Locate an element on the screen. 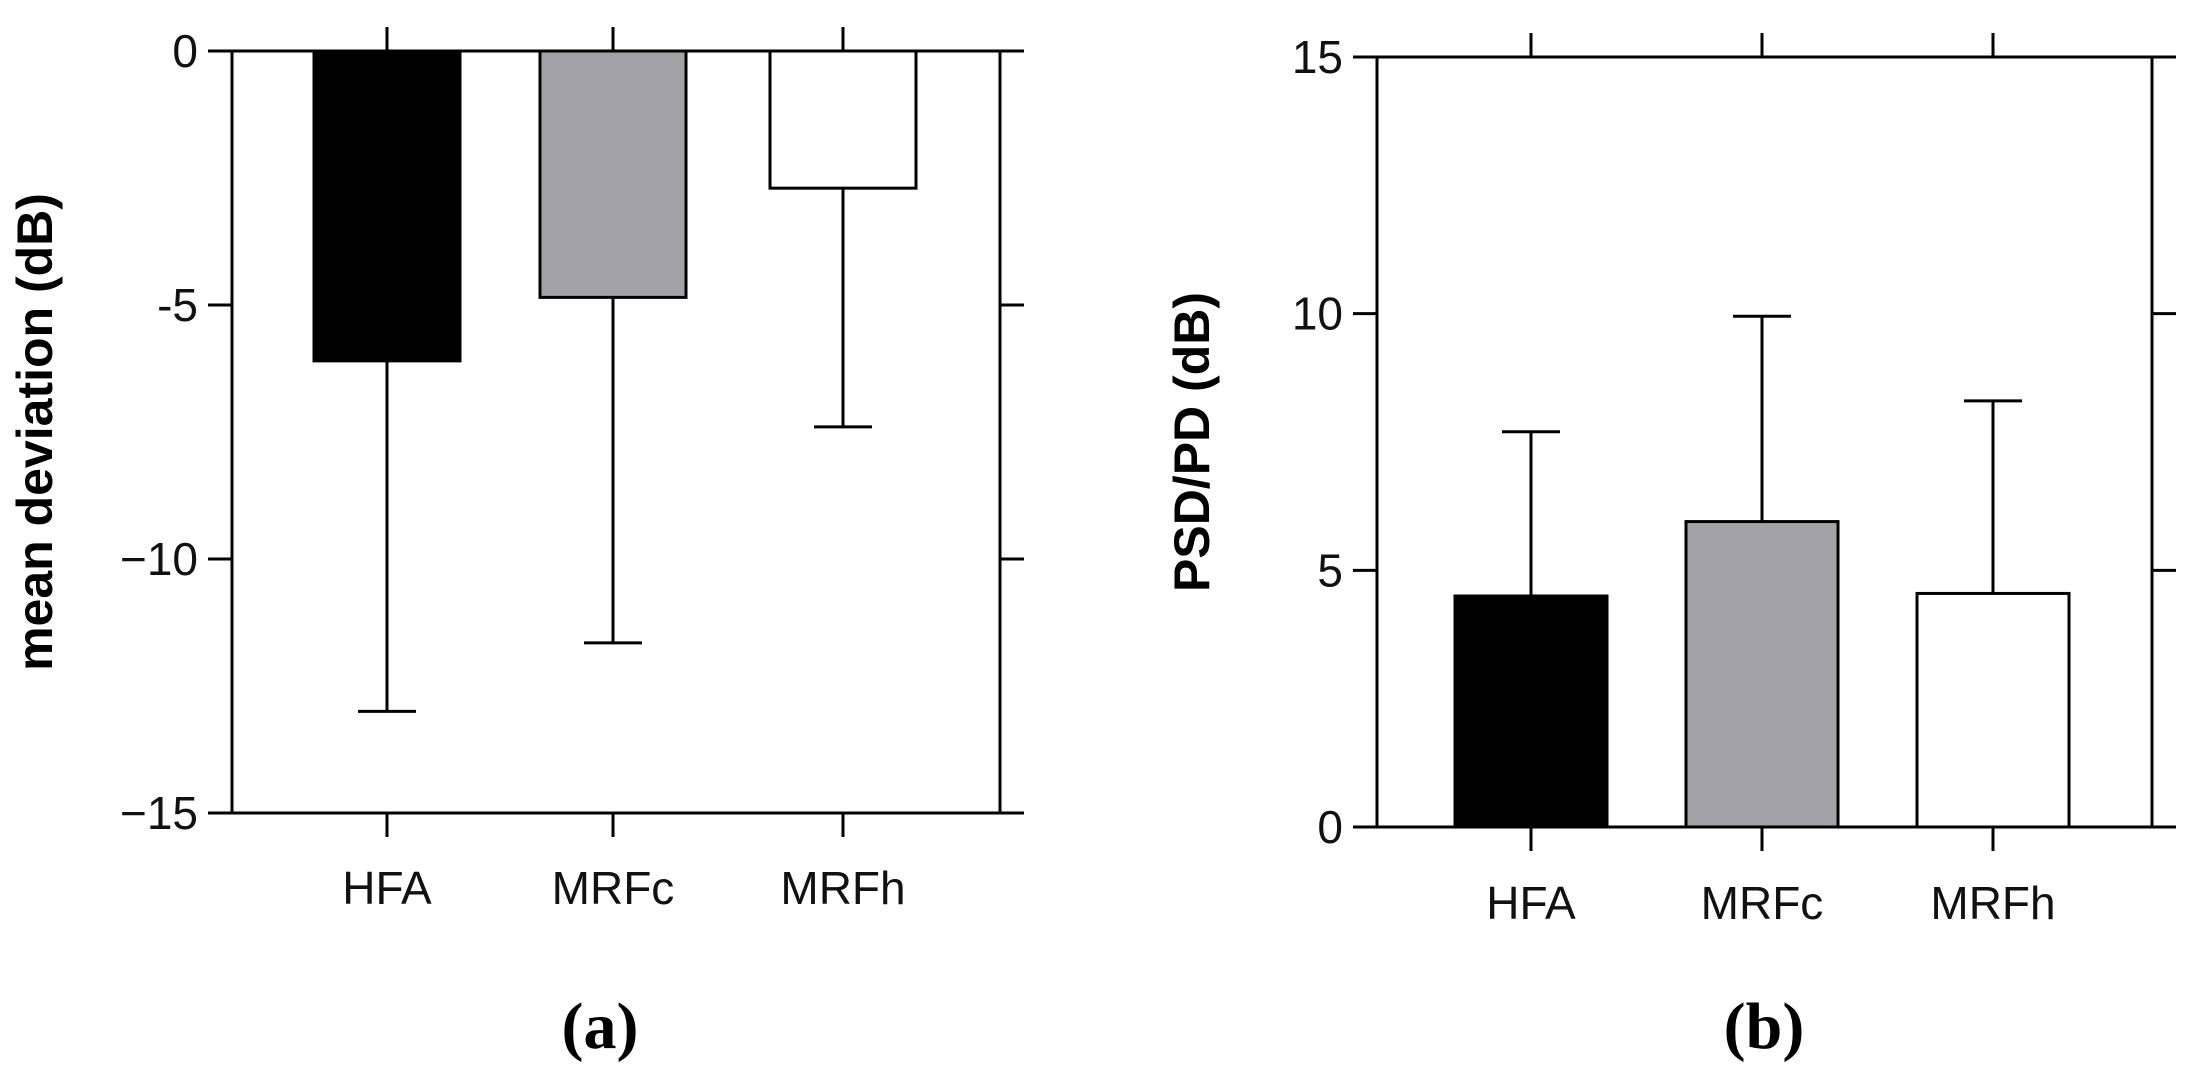 This screenshot has height=1072, width=2188. panel-label: (a) is located at coordinates (600, 1026).